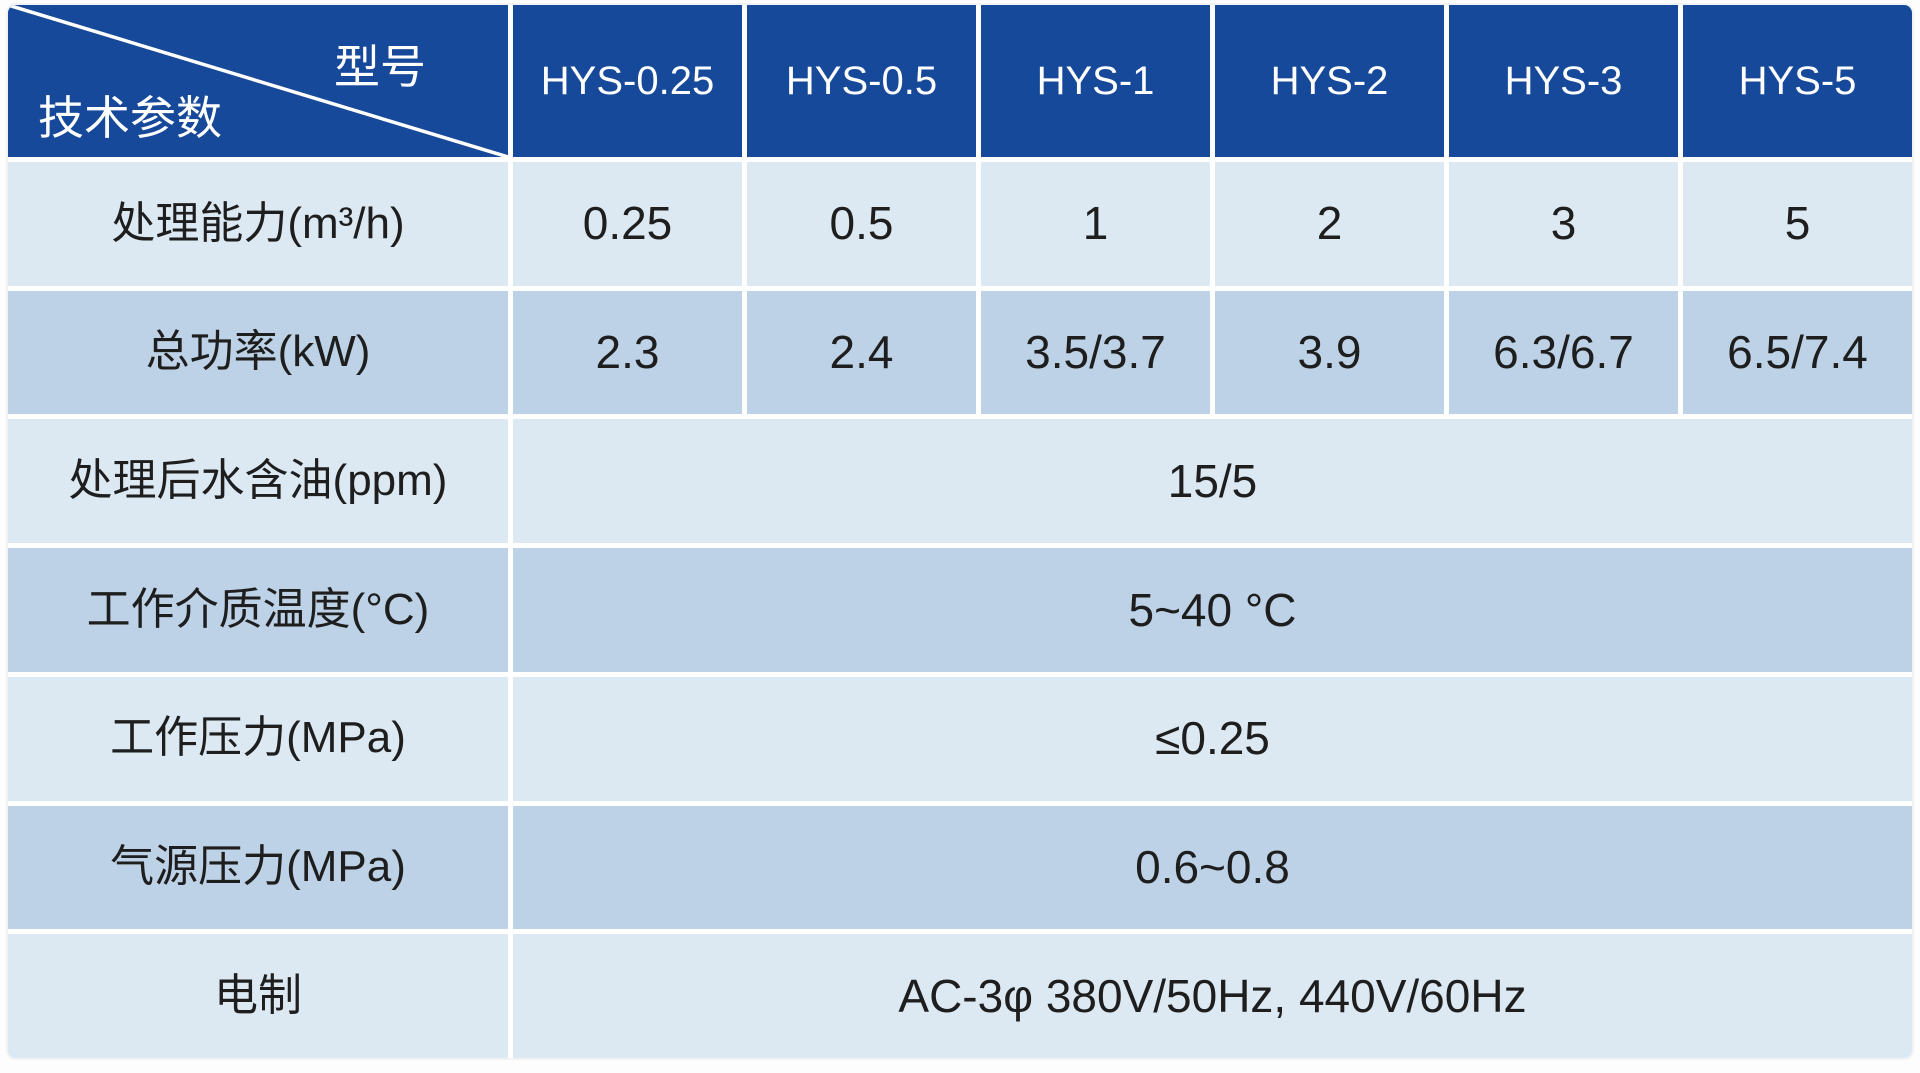  What do you see at coordinates (1797, 352) in the screenshot?
I see `table-cell: 6.5/7.4` at bounding box center [1797, 352].